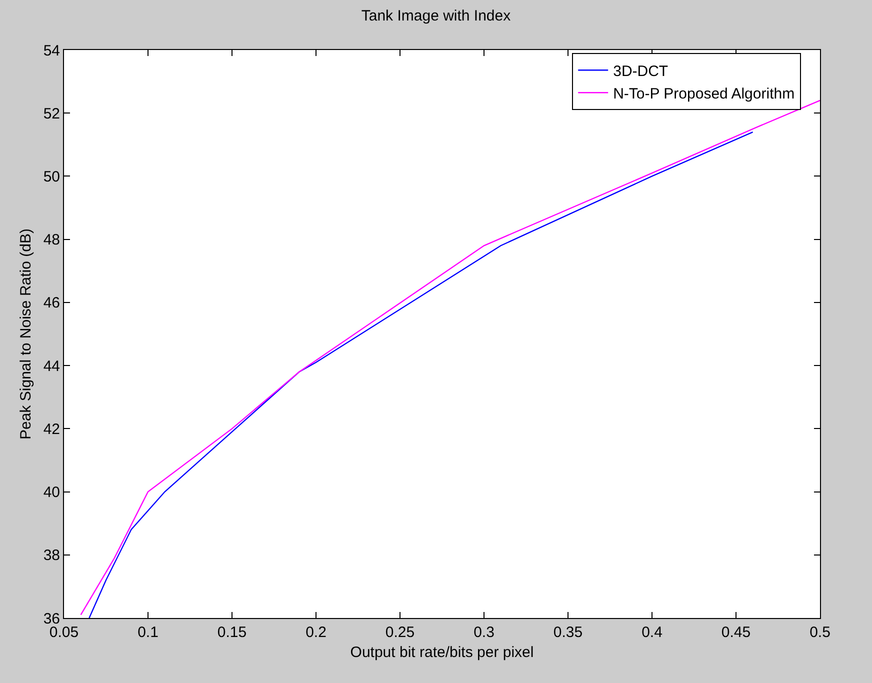 The height and width of the screenshot is (683, 872). Describe the element at coordinates (51, 429) in the screenshot. I see `y-tick-label: 42` at that location.